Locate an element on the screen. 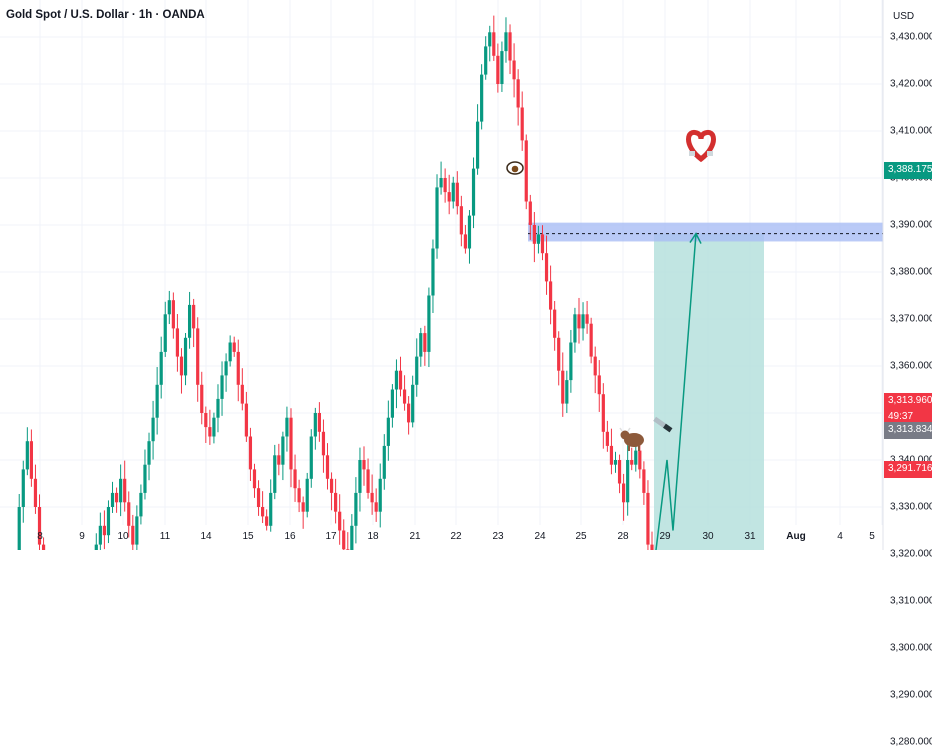 This screenshot has width=932, height=748. time-tick-label: 11 is located at coordinates (165, 536).